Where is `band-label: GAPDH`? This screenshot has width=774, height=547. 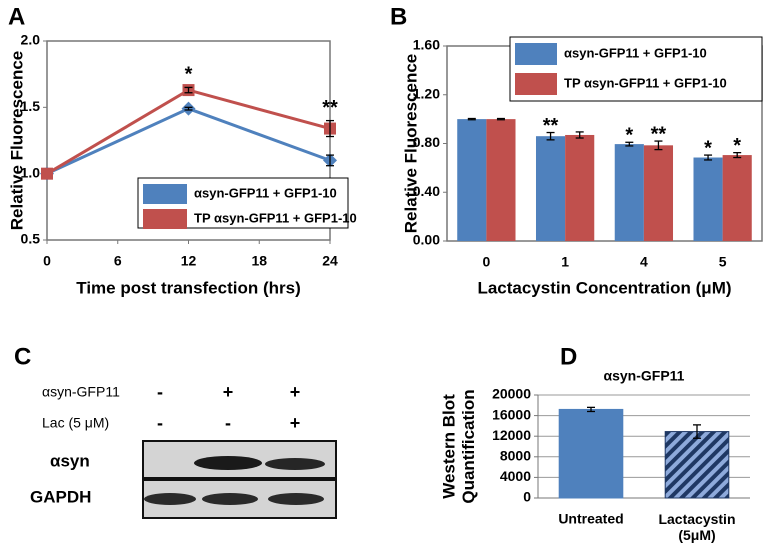 band-label: GAPDH is located at coordinates (60, 496).